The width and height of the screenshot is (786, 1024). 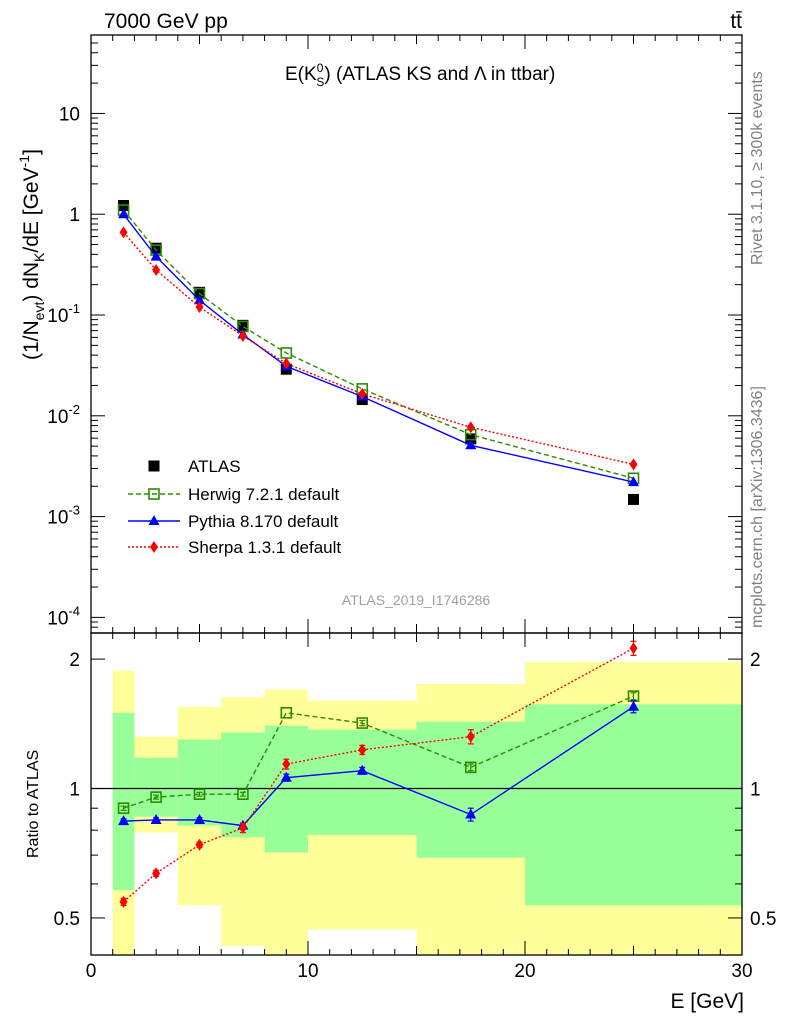 What do you see at coordinates (33, 804) in the screenshot?
I see `ratio-y-axis-label: Ratio to ATLAS` at bounding box center [33, 804].